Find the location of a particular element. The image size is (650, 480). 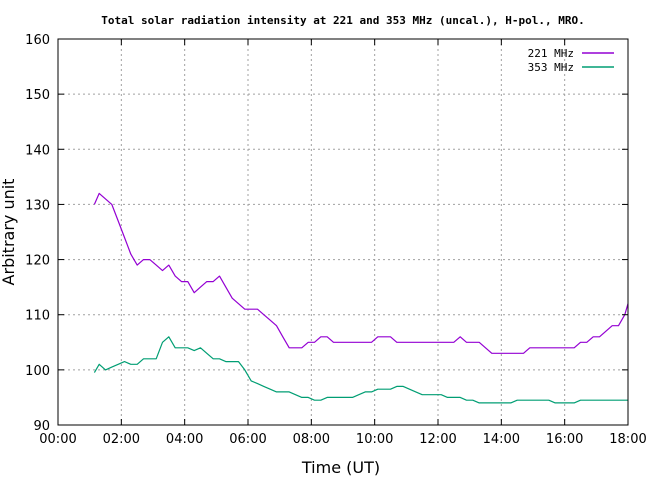

x-tick-label: 12:00 is located at coordinates (437, 439).